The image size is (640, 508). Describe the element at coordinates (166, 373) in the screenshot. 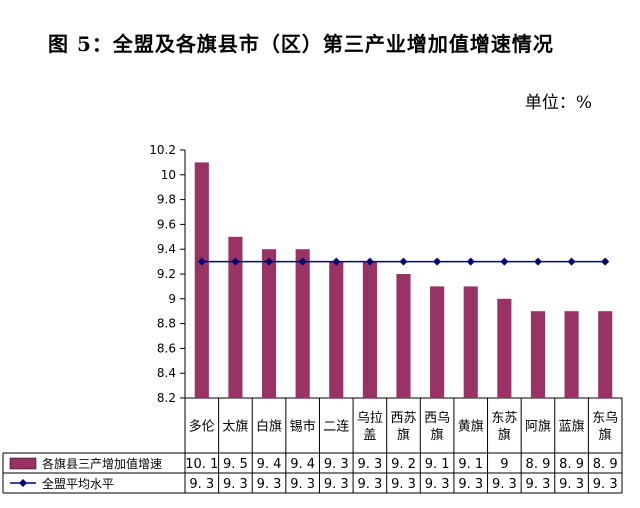

I see `y-tick-label: 8.4` at that location.